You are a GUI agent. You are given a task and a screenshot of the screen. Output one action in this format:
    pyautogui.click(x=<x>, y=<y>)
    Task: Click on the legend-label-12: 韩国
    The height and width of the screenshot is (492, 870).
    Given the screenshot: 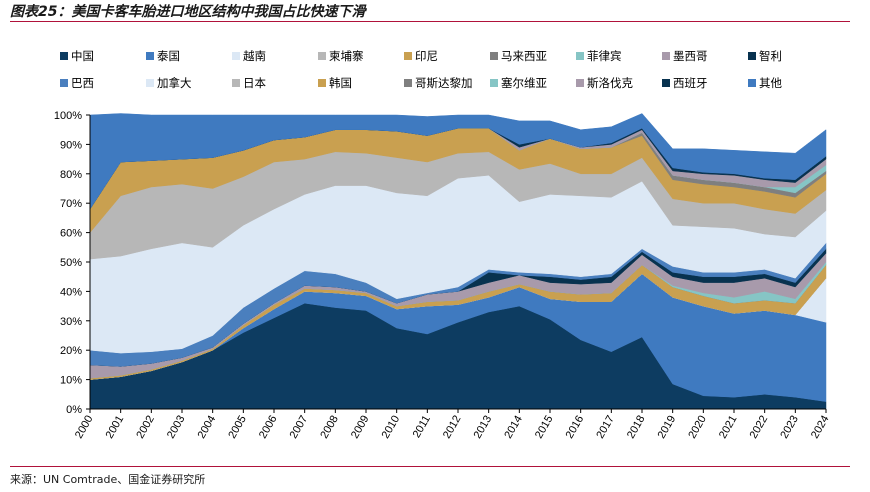 What is the action you would take?
    pyautogui.click(x=340, y=83)
    